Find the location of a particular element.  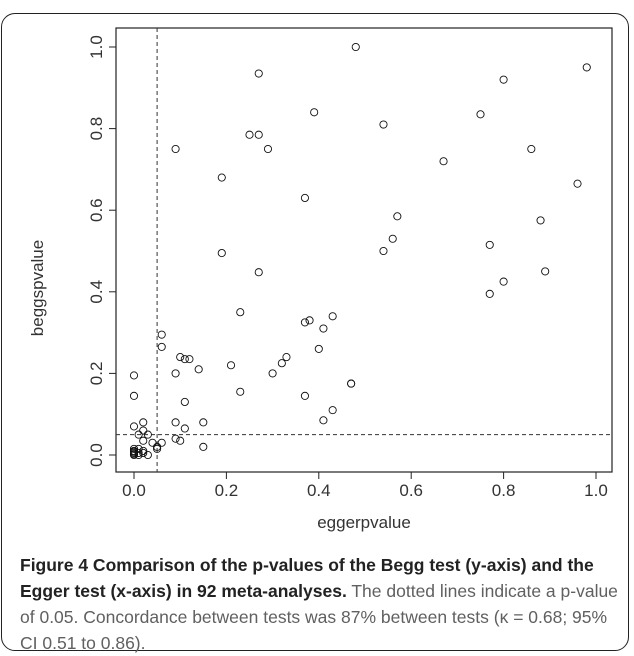

y-tick-label: 0.2 is located at coordinates (96, 374).